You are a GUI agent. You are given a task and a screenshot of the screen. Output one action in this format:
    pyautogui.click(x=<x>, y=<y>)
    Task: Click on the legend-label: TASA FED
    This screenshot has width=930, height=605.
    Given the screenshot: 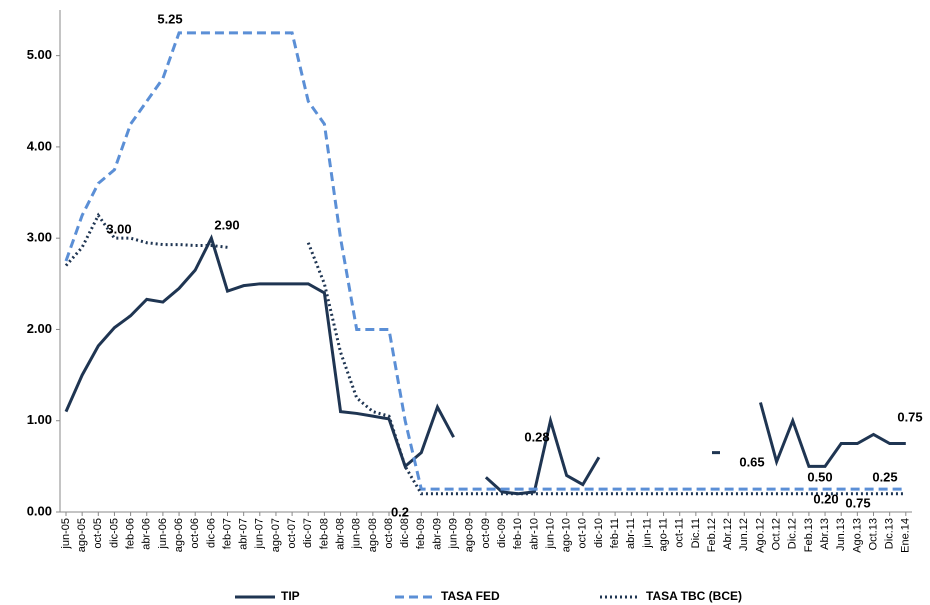 What is the action you would take?
    pyautogui.click(x=470, y=596)
    